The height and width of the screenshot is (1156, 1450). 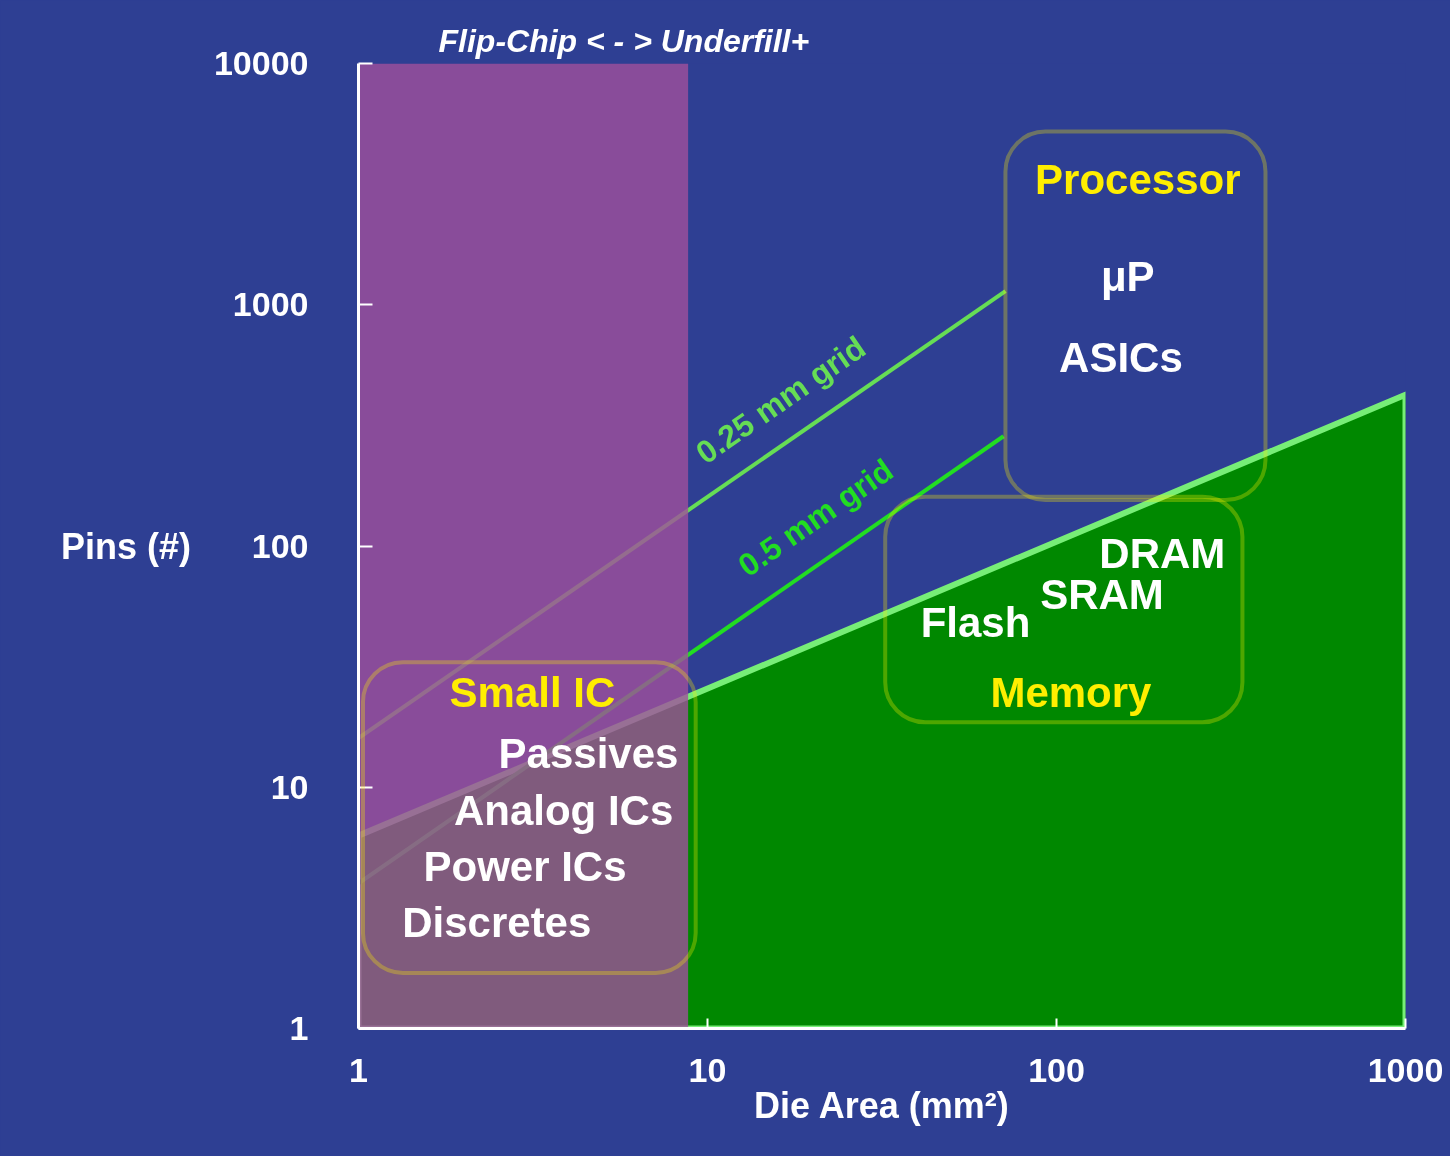 I want to click on y-tick-label: 10000, so click(x=261, y=63).